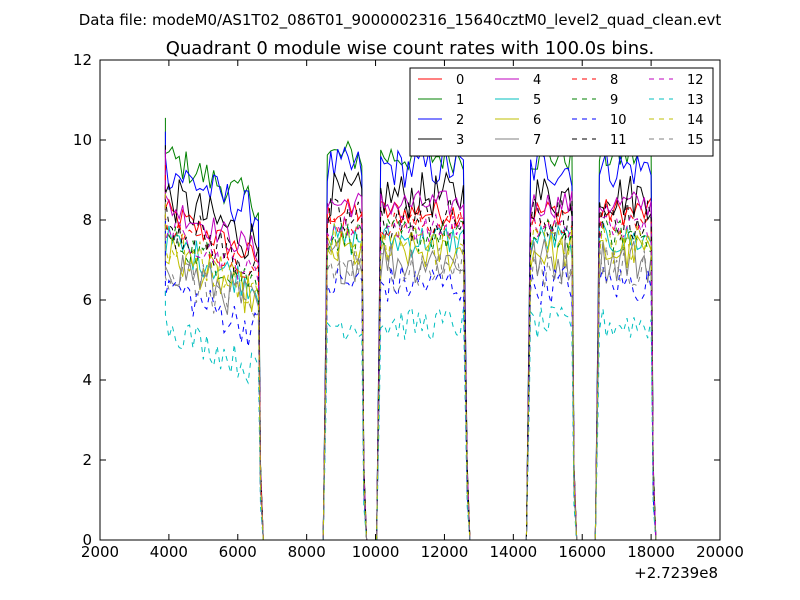 The height and width of the screenshot is (600, 800). Describe the element at coordinates (537, 80) in the screenshot. I see `legend-label: 4` at that location.